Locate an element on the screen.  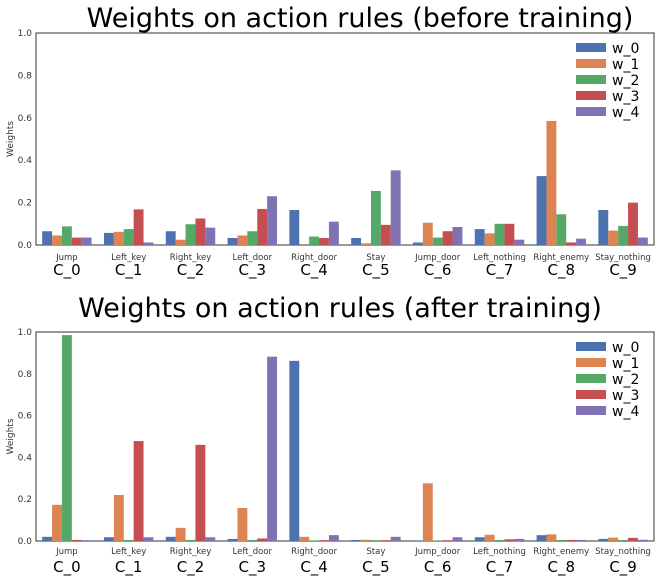
chart-0-category-id-2: C_2 is located at coordinates (191, 270).